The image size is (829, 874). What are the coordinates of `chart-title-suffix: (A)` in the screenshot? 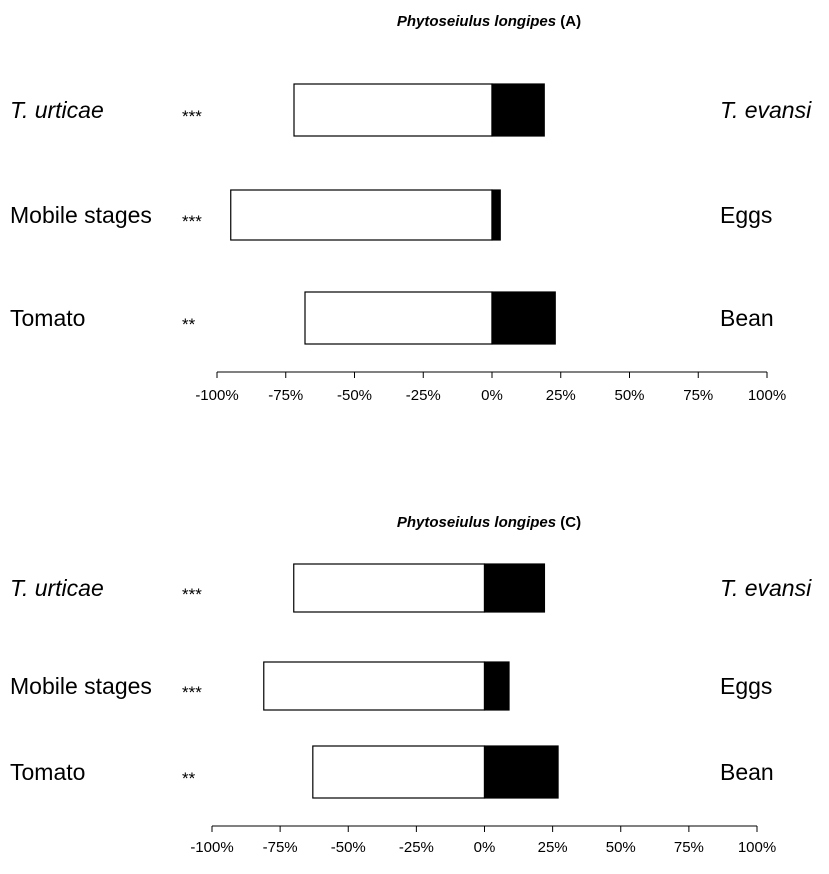 It's located at (568, 21).